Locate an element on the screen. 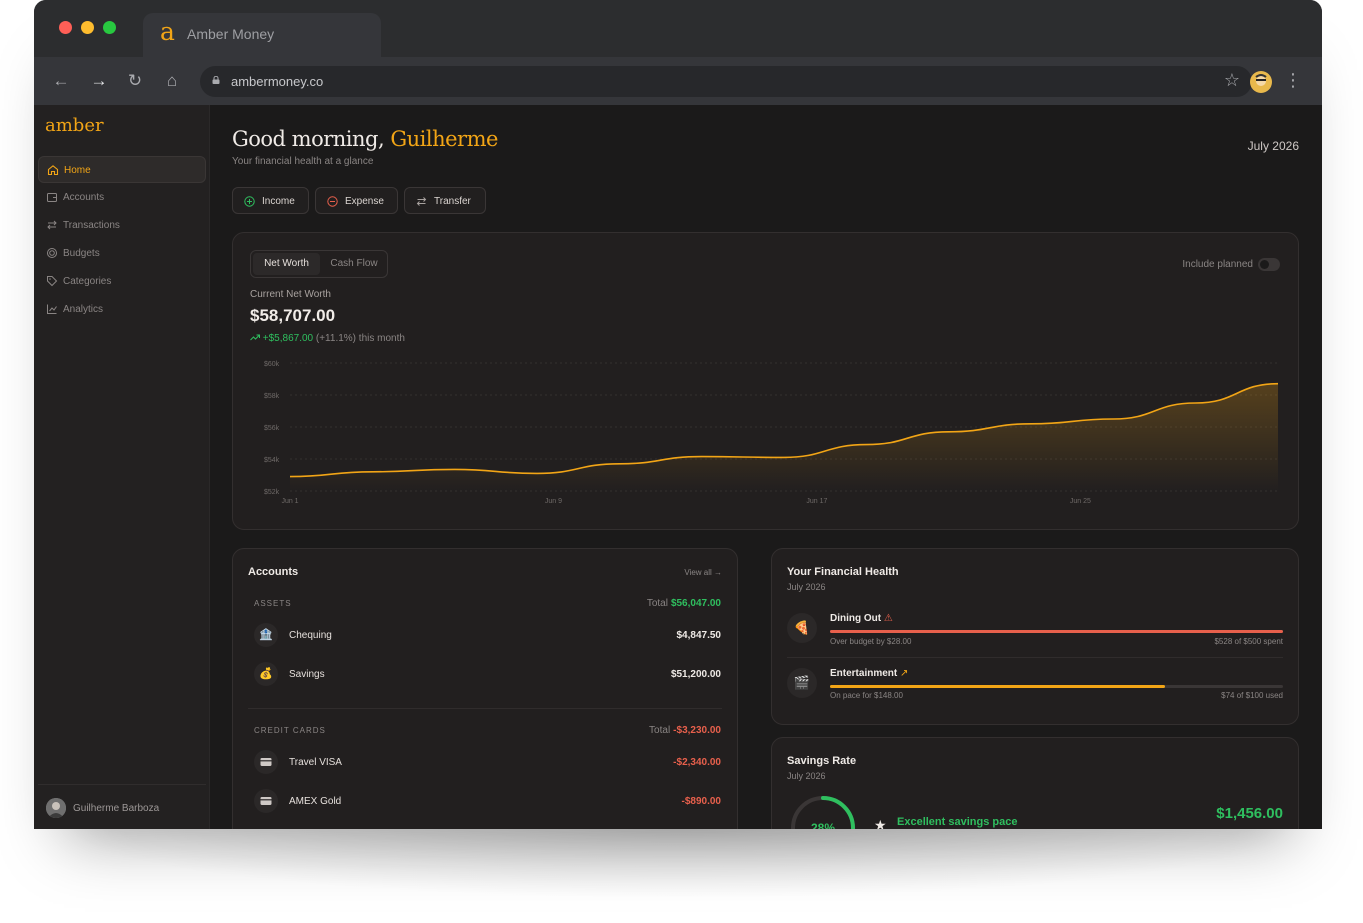  budget-label: Dining Out is located at coordinates (856, 618).